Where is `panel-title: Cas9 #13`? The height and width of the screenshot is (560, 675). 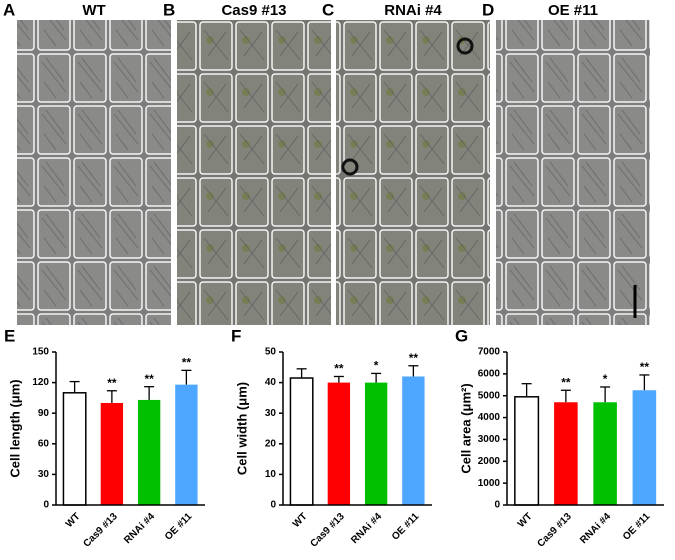 panel-title: Cas9 #13 is located at coordinates (253, 10).